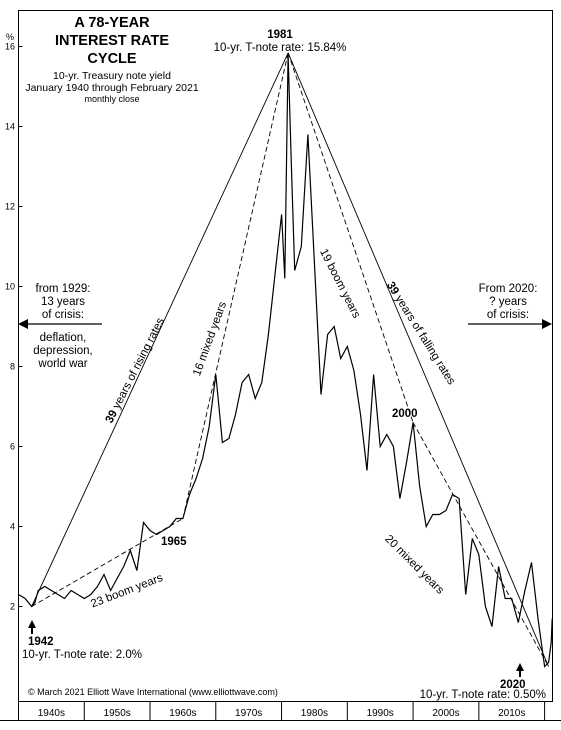 The image size is (561, 730). Describe the element at coordinates (82, 655) in the screenshot. I see `low-1942-rate: 10-yr. T-note rate: 2.0%` at that location.